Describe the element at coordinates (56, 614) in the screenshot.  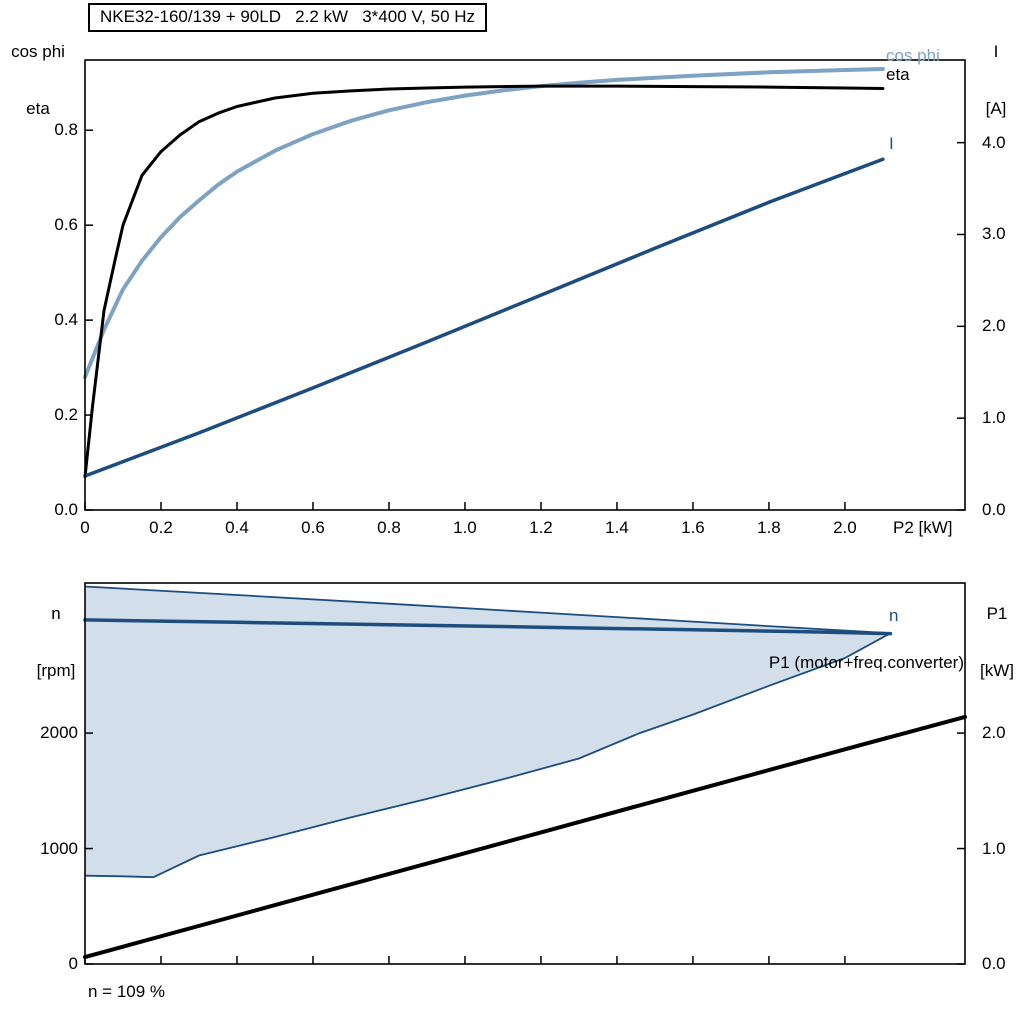
I see `axis-title-speed: n` at that location.